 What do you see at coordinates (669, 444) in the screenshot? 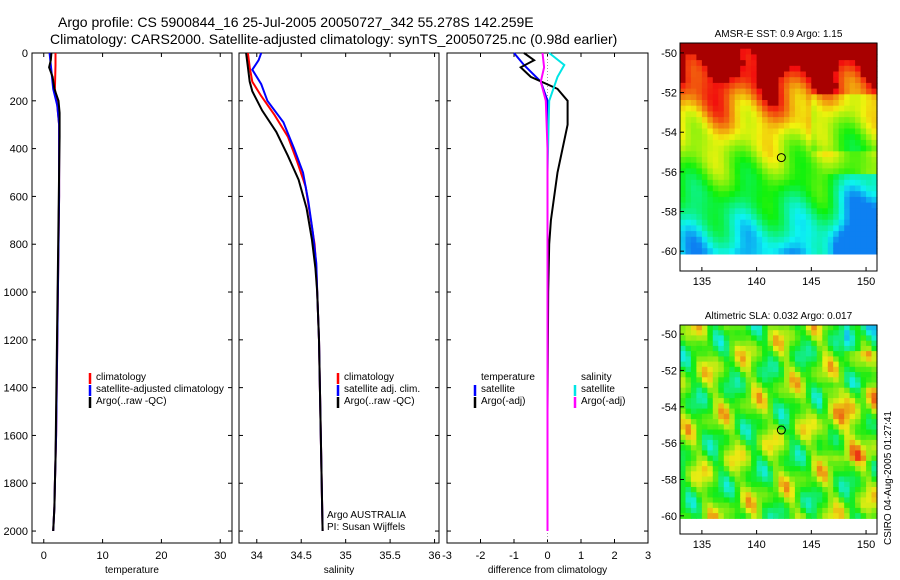
I see `sla-ytick-label: -56` at bounding box center [669, 444].